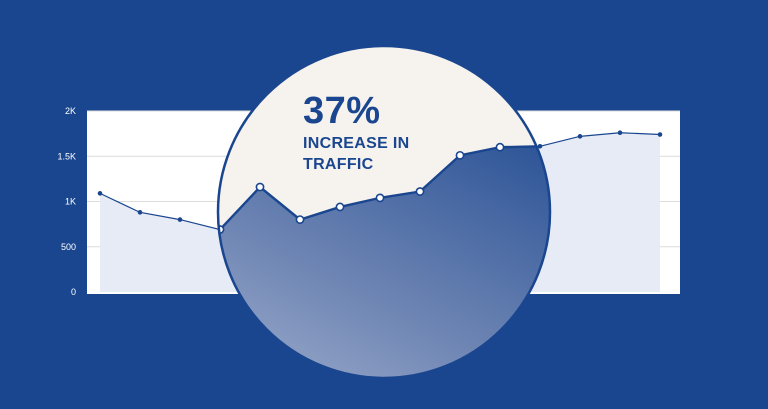 Image resolution: width=768 pixels, height=409 pixels. Describe the element at coordinates (70, 111) in the screenshot. I see `y-tick-label: 2K` at that location.